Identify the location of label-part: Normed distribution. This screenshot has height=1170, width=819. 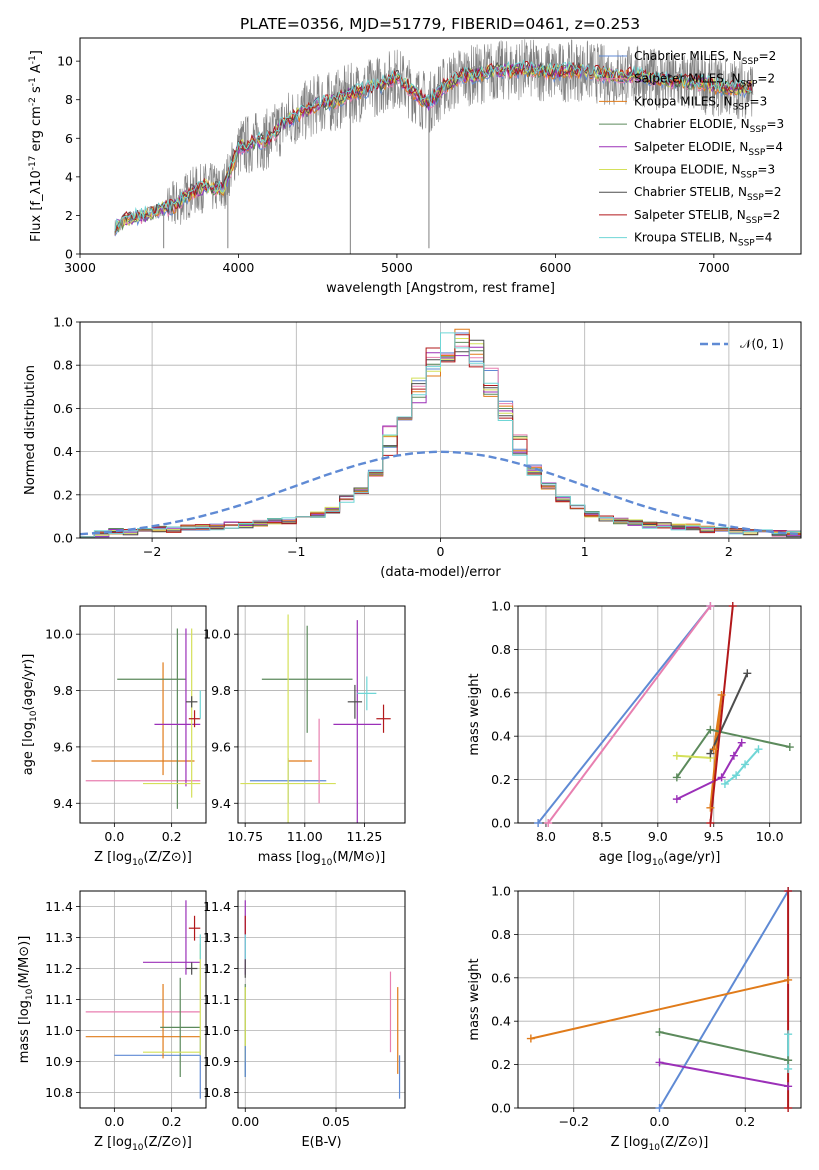
(30, 430).